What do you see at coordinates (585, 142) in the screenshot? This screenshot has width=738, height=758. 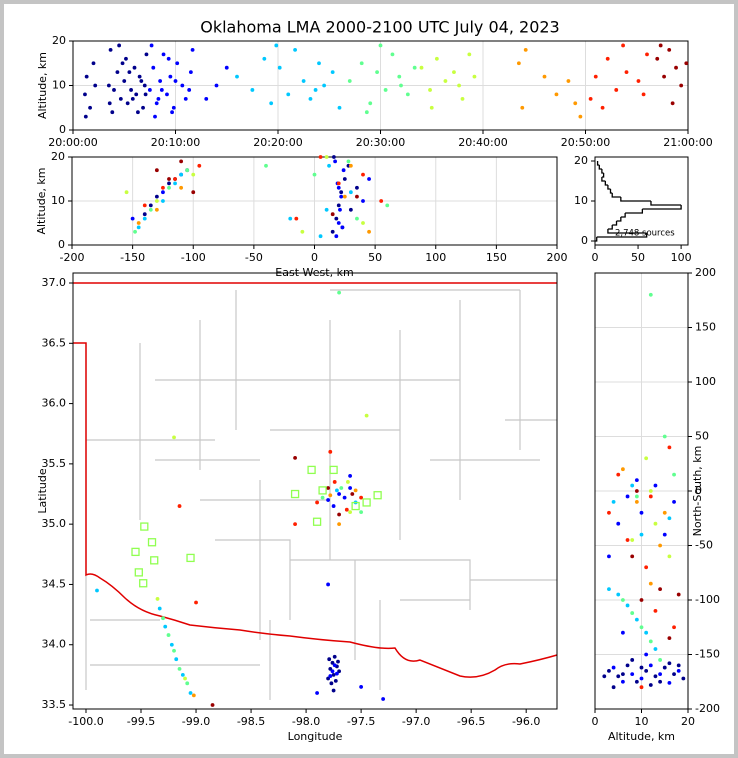 I see `x-tick-label: 20:50:00` at bounding box center [585, 142].